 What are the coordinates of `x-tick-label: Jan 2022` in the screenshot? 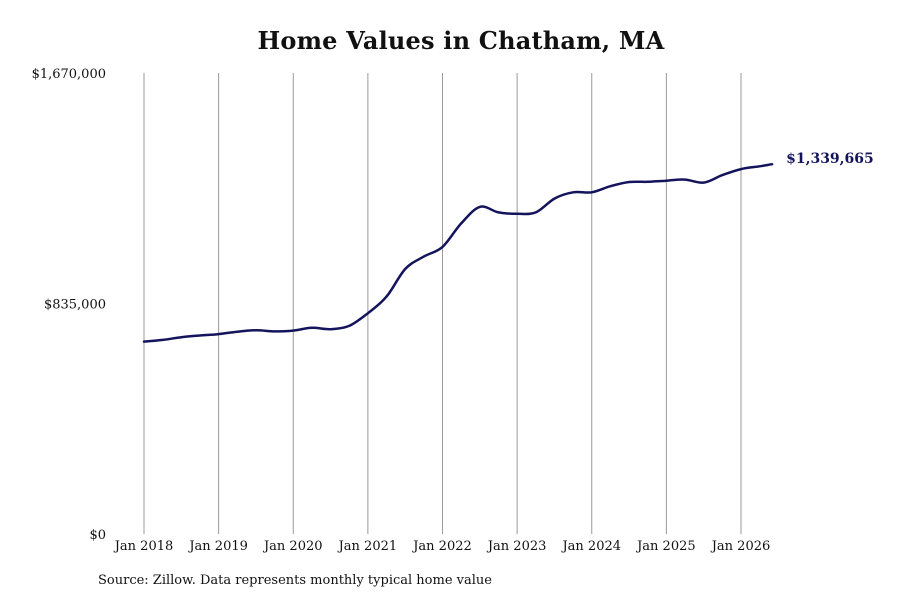 It's located at (441, 546).